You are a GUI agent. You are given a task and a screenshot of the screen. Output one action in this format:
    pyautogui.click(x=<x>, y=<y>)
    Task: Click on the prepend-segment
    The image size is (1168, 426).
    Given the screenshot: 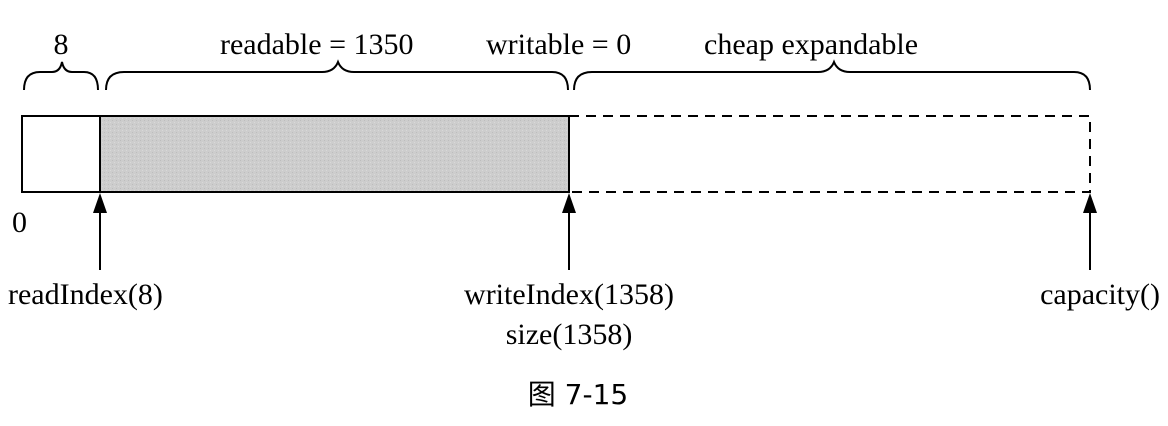 What is the action you would take?
    pyautogui.click(x=61, y=154)
    